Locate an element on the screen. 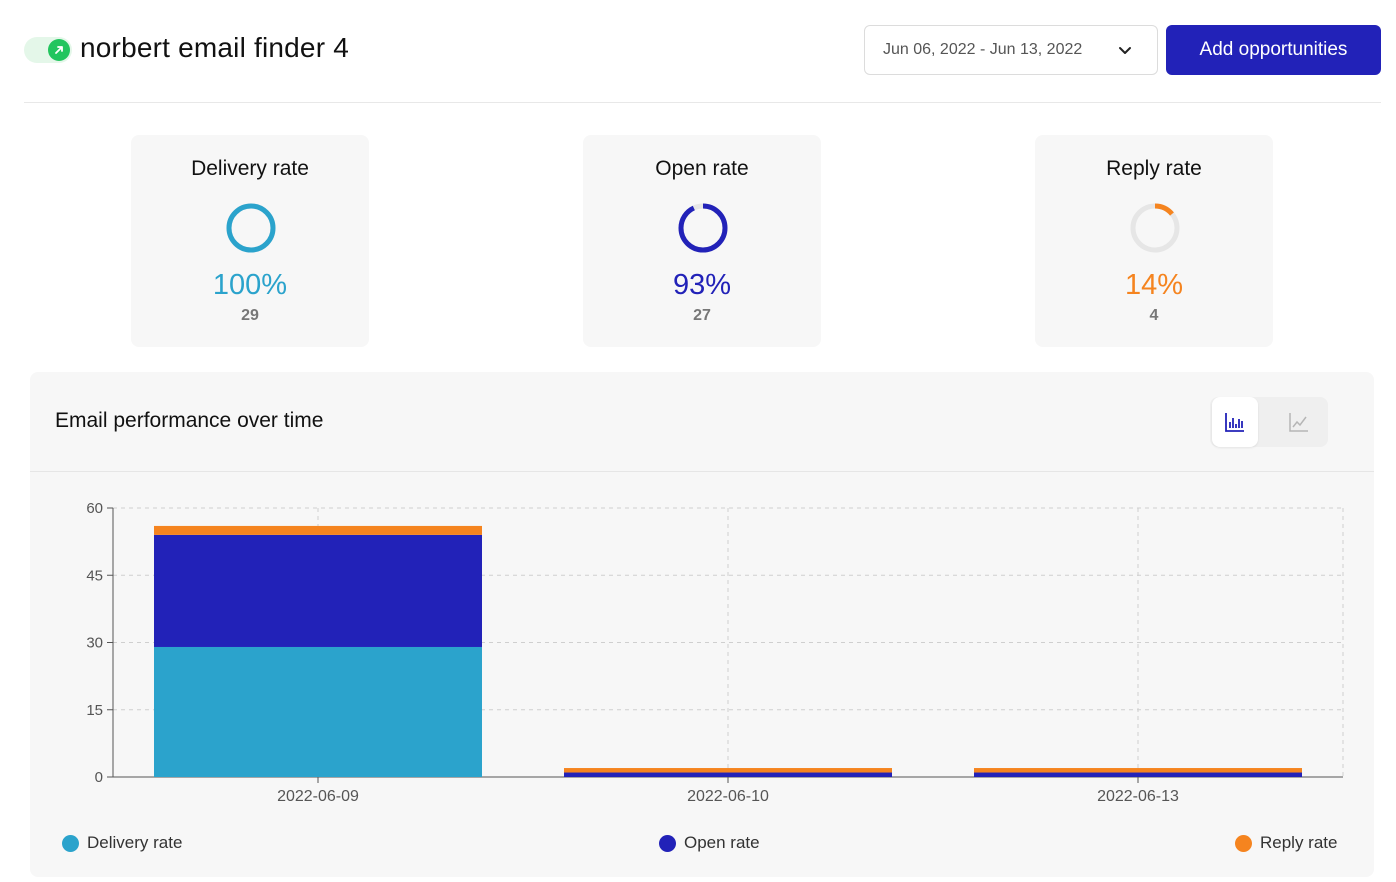 The image size is (1396, 882). stat-percent: 14% is located at coordinates (1154, 285).